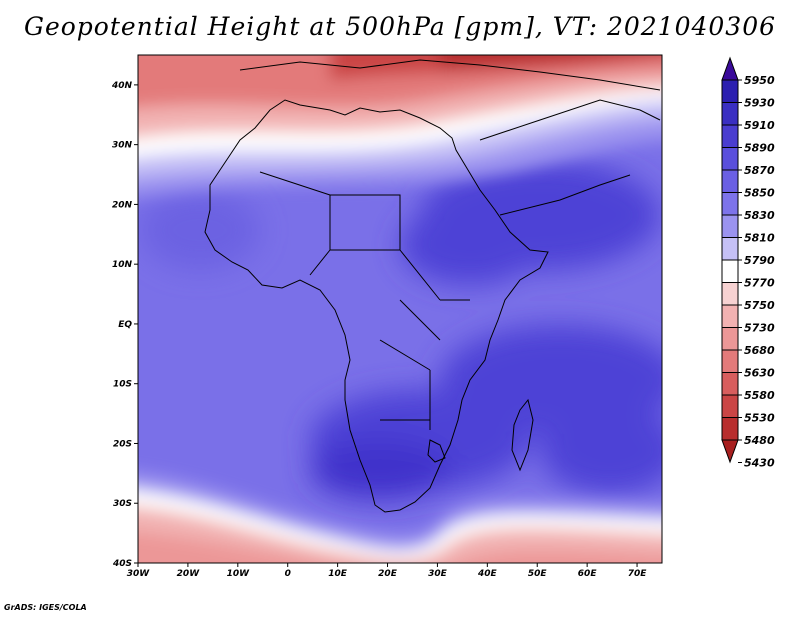  What do you see at coordinates (122, 444) in the screenshot?
I see `lat-tick-label: 20S` at bounding box center [122, 444].